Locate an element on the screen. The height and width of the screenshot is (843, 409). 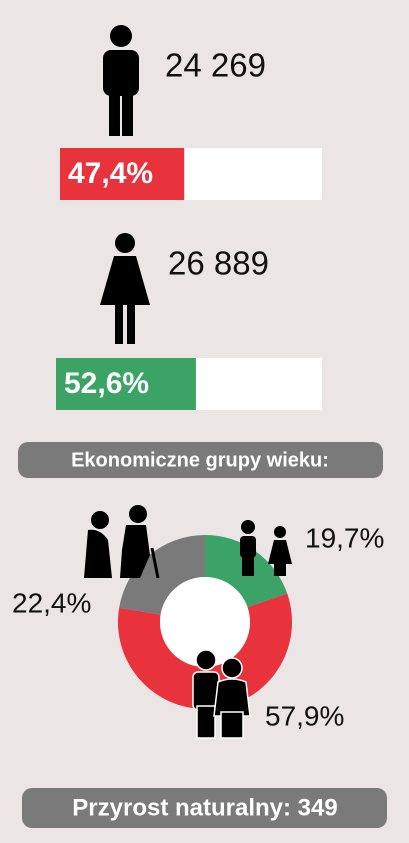
men-count: 24 269 is located at coordinates (215, 65).